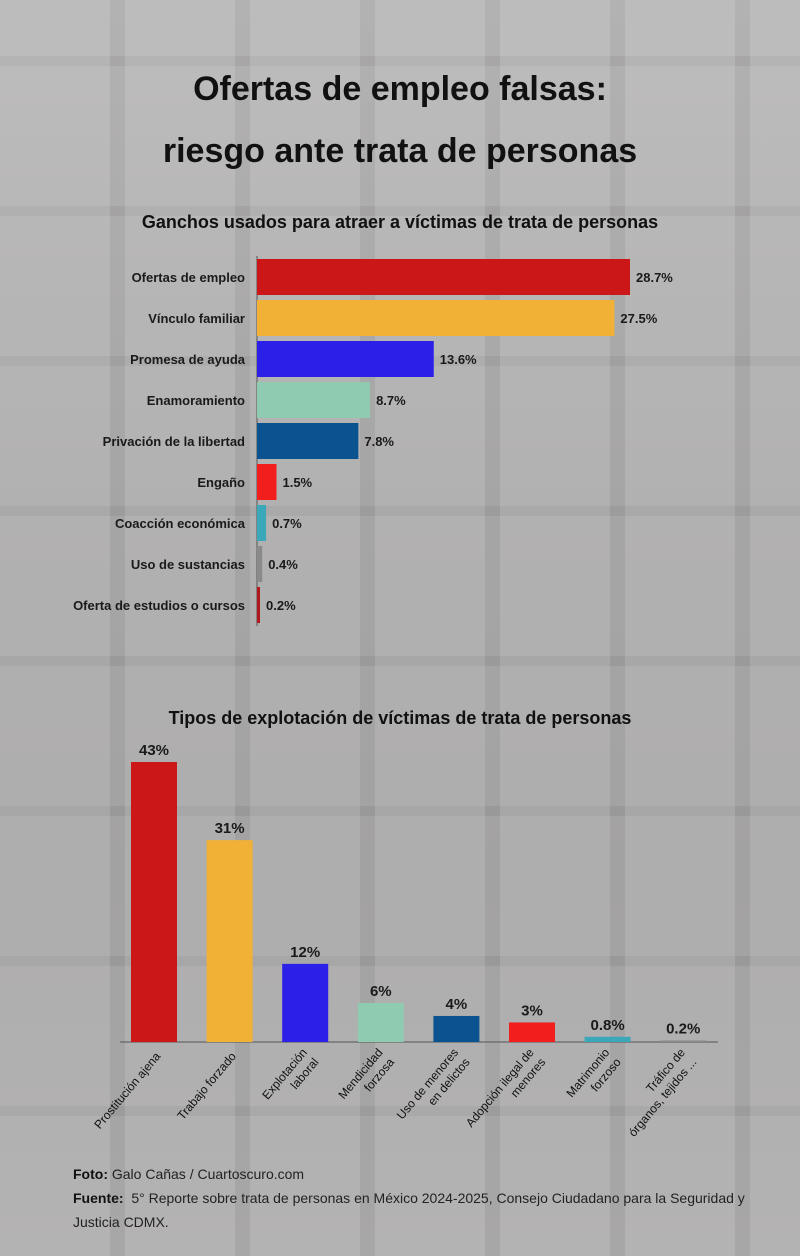  Describe the element at coordinates (297, 482) in the screenshot. I see `chart1-value-label: 1.5%` at that location.